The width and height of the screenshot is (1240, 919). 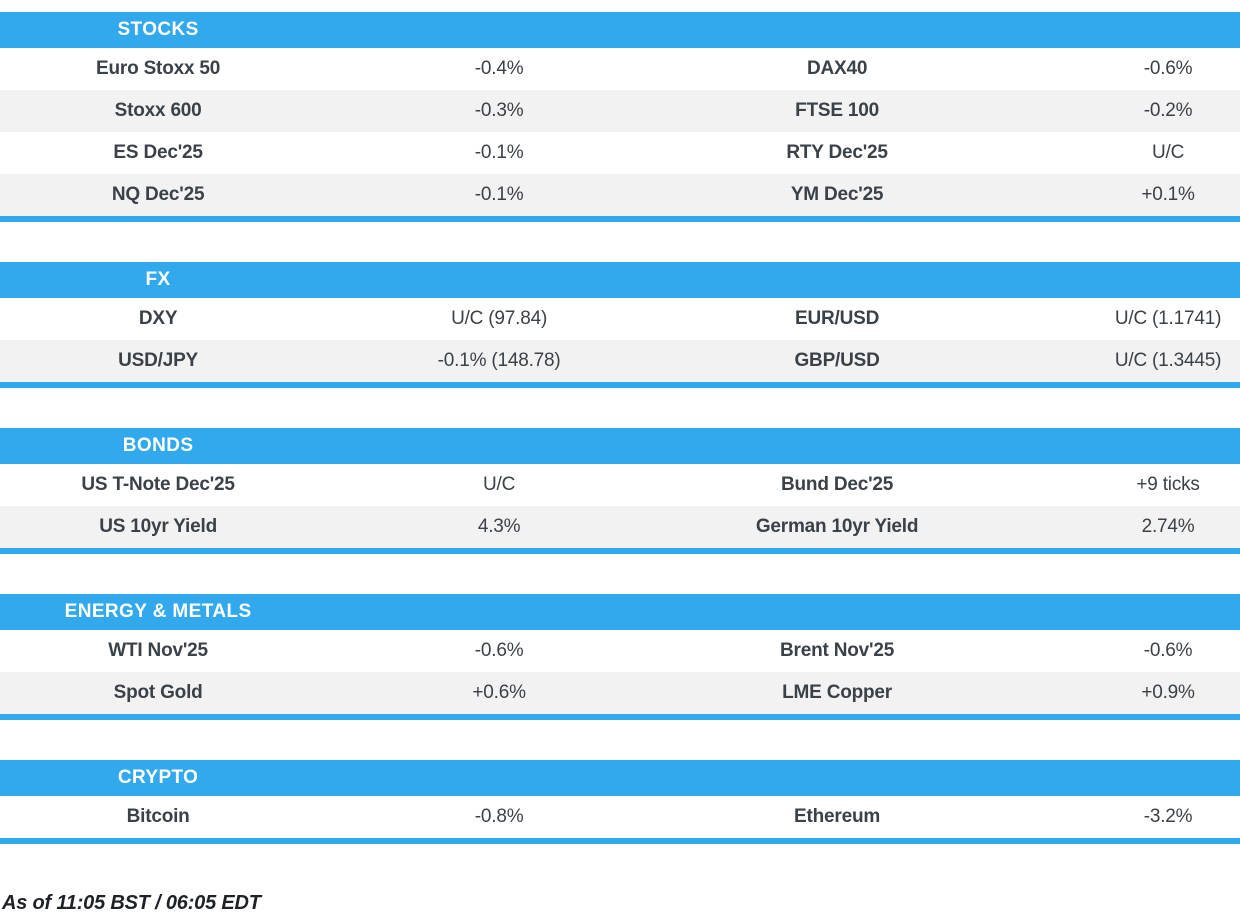 I want to click on instrument-value: 2.74%, so click(x=1168, y=526).